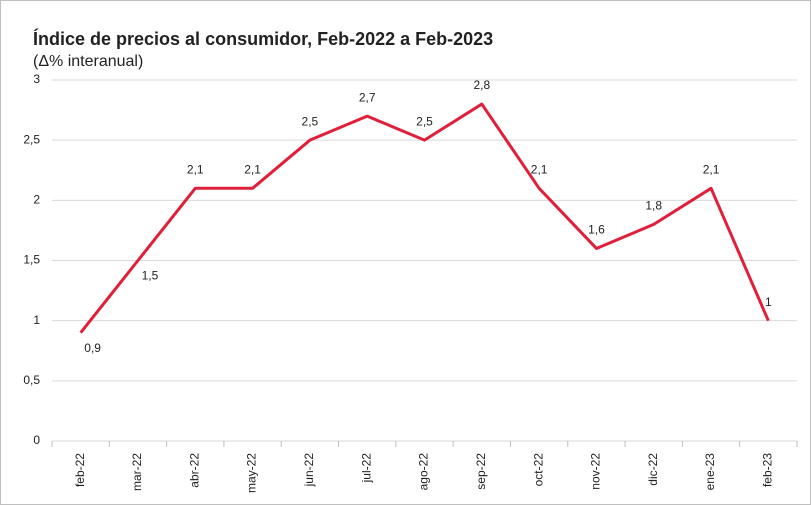  I want to click on chart-subtitle: (Δ% interanual), so click(88, 61).